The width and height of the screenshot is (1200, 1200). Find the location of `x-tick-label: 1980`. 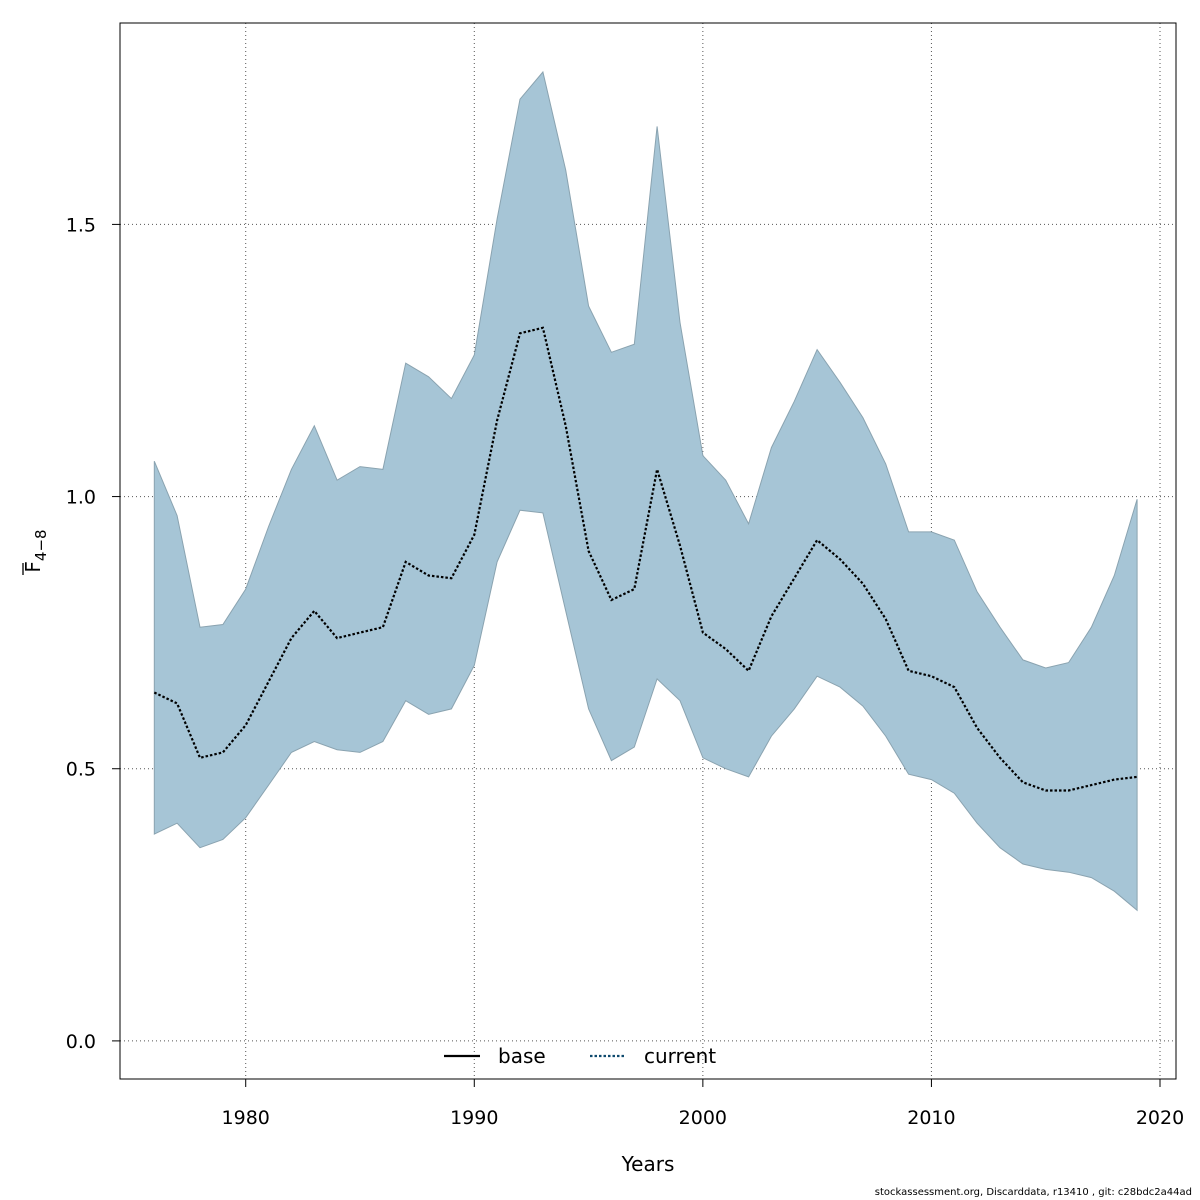

x-tick-label: 1980 is located at coordinates (246, 1118).